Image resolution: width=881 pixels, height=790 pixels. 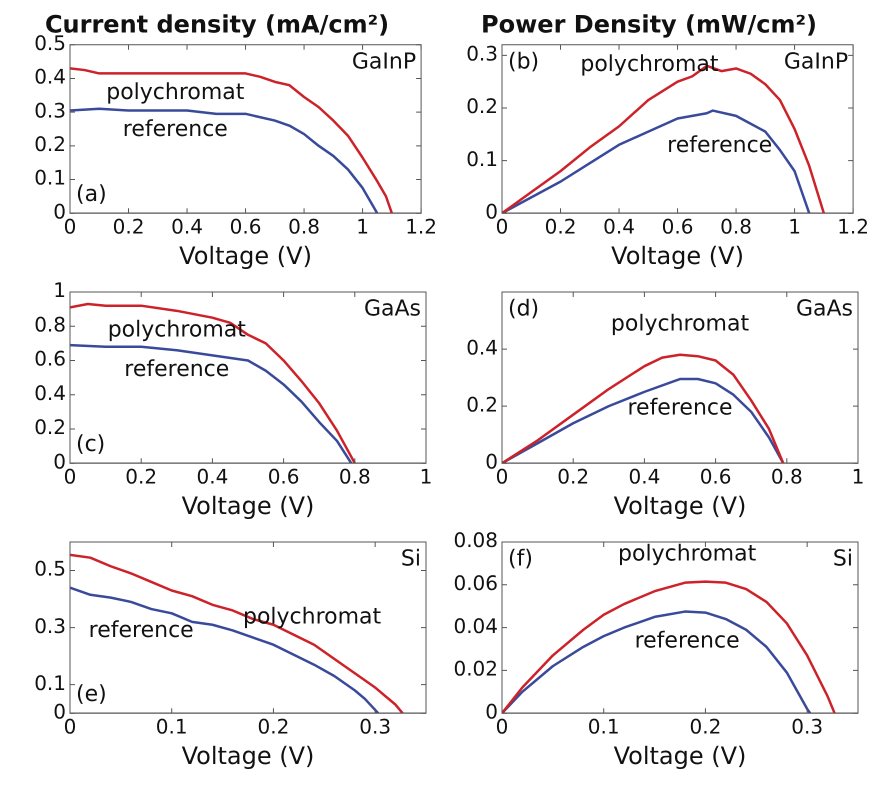 What do you see at coordinates (59, 290) in the screenshot?
I see `y-tick-label: 1` at bounding box center [59, 290].